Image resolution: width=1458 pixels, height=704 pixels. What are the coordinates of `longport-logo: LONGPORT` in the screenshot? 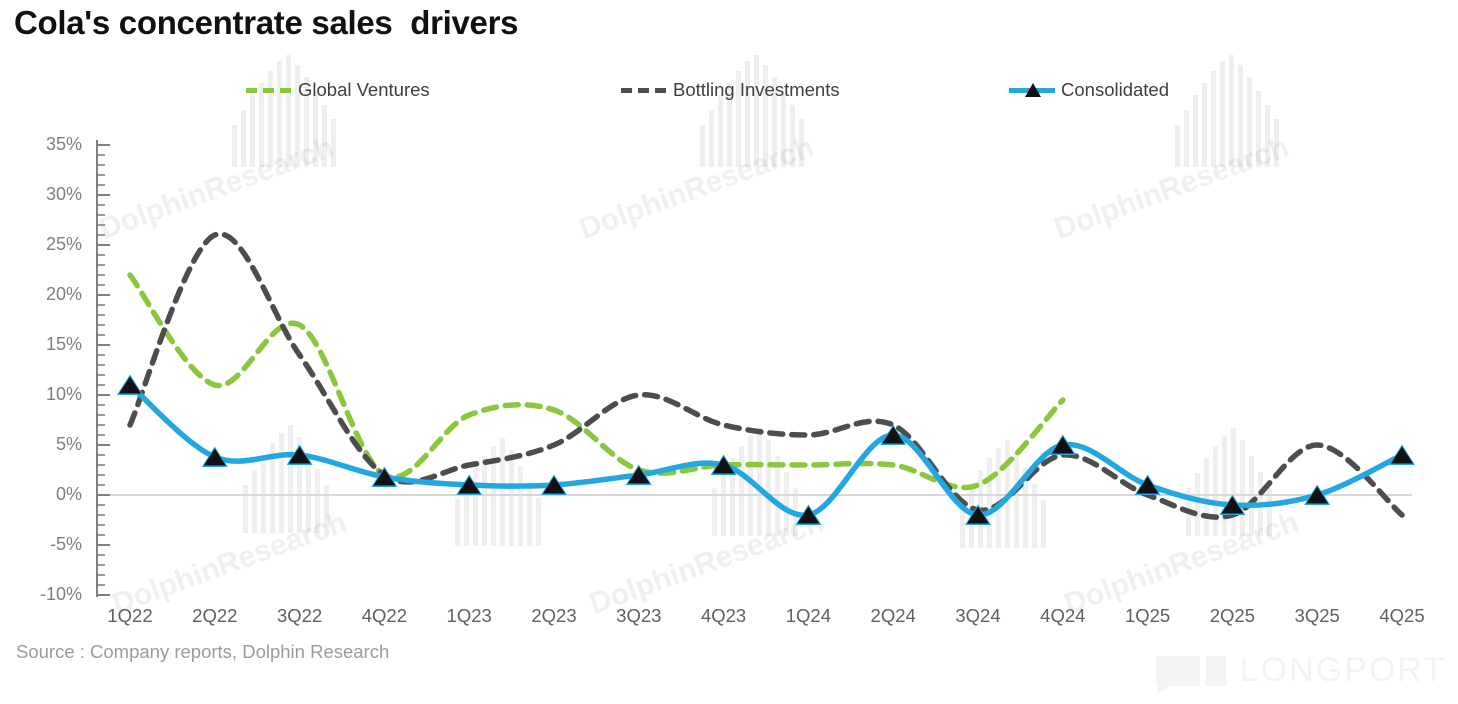 It's located at (1300, 671).